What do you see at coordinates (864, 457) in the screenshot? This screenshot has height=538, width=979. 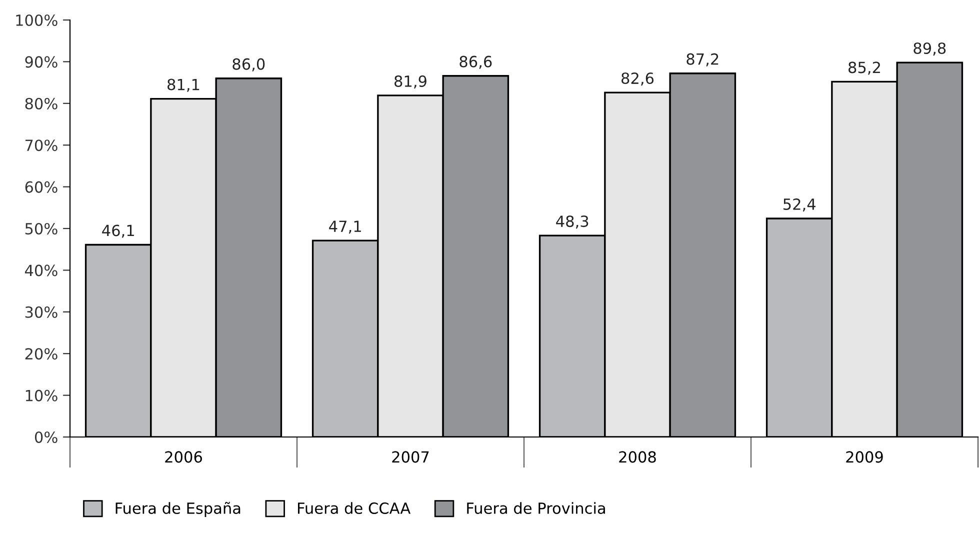 I see `x-tick-label: 2009` at bounding box center [864, 457].